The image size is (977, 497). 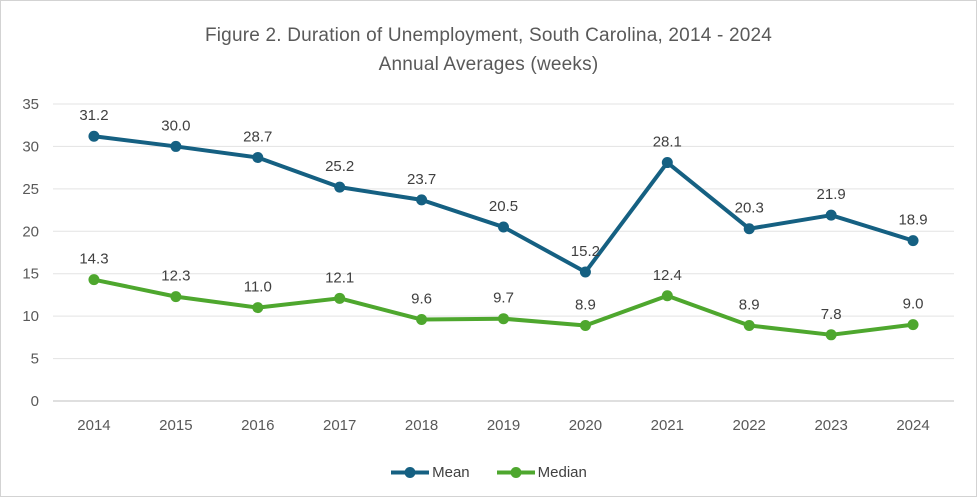 What do you see at coordinates (585, 304) in the screenshot?
I see `data-label-median-2020: 8.9` at bounding box center [585, 304].